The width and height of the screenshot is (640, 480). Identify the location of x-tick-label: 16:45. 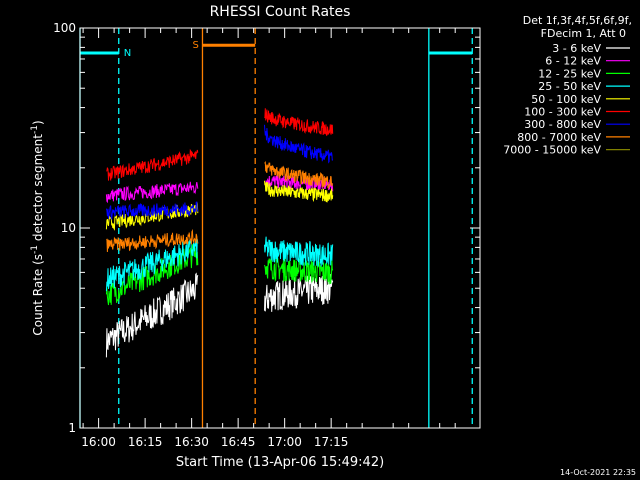
(238, 442).